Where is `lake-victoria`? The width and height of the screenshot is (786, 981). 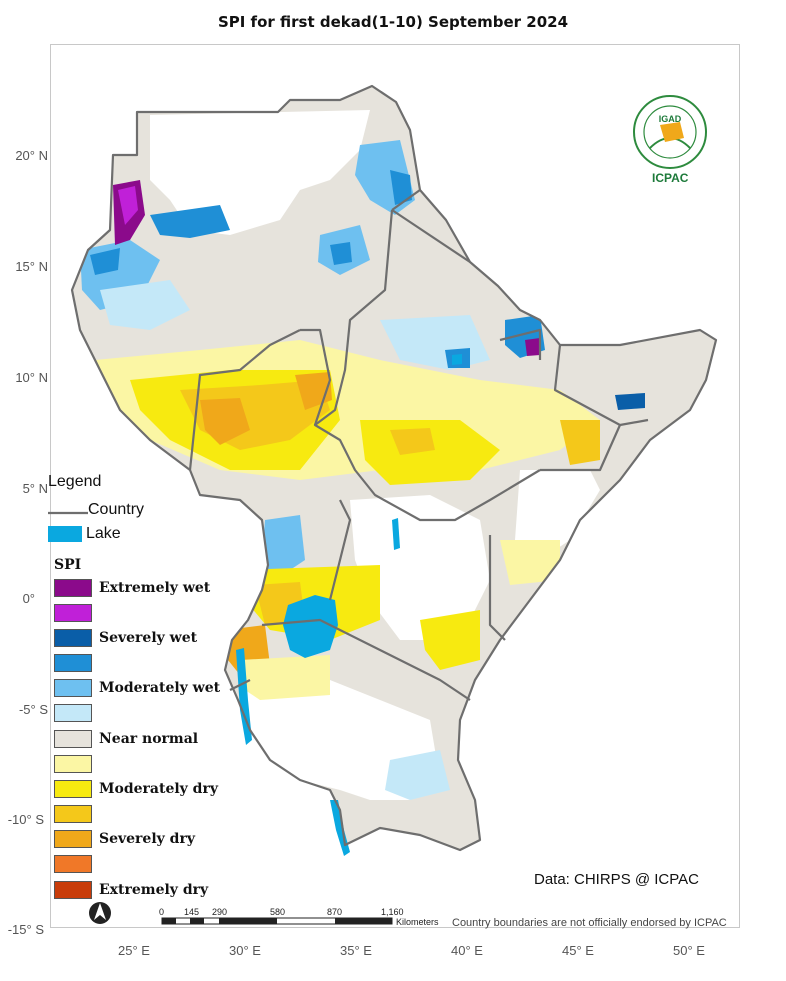
lake-victoria is located at coordinates (310, 626).